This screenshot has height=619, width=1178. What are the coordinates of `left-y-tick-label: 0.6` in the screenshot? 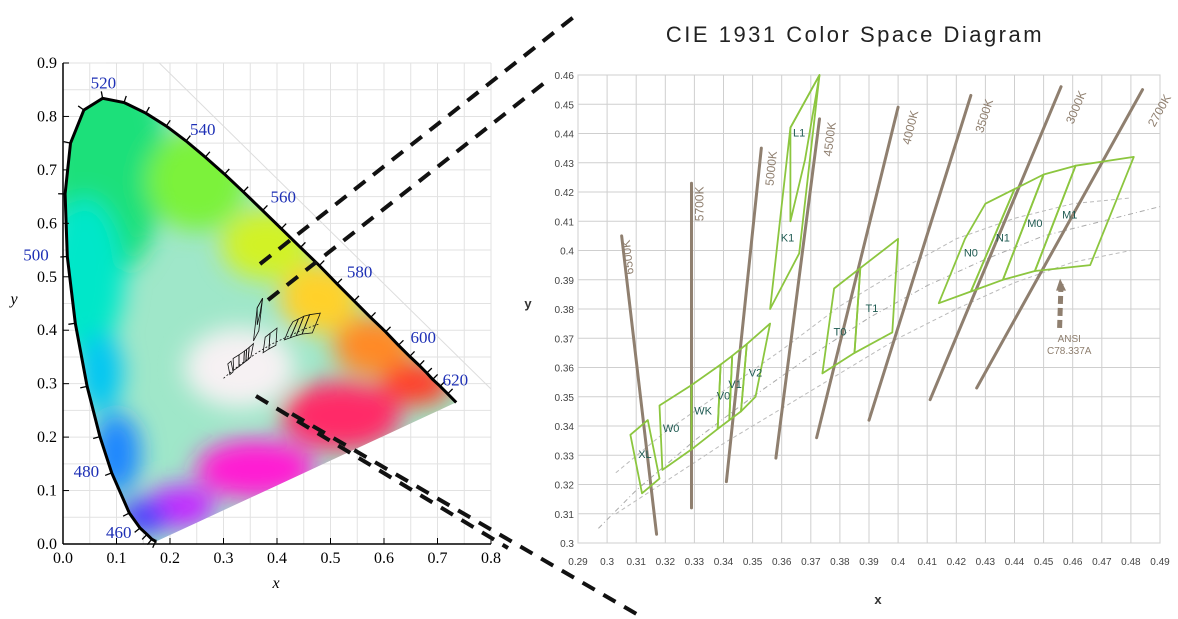 It's located at (47, 223).